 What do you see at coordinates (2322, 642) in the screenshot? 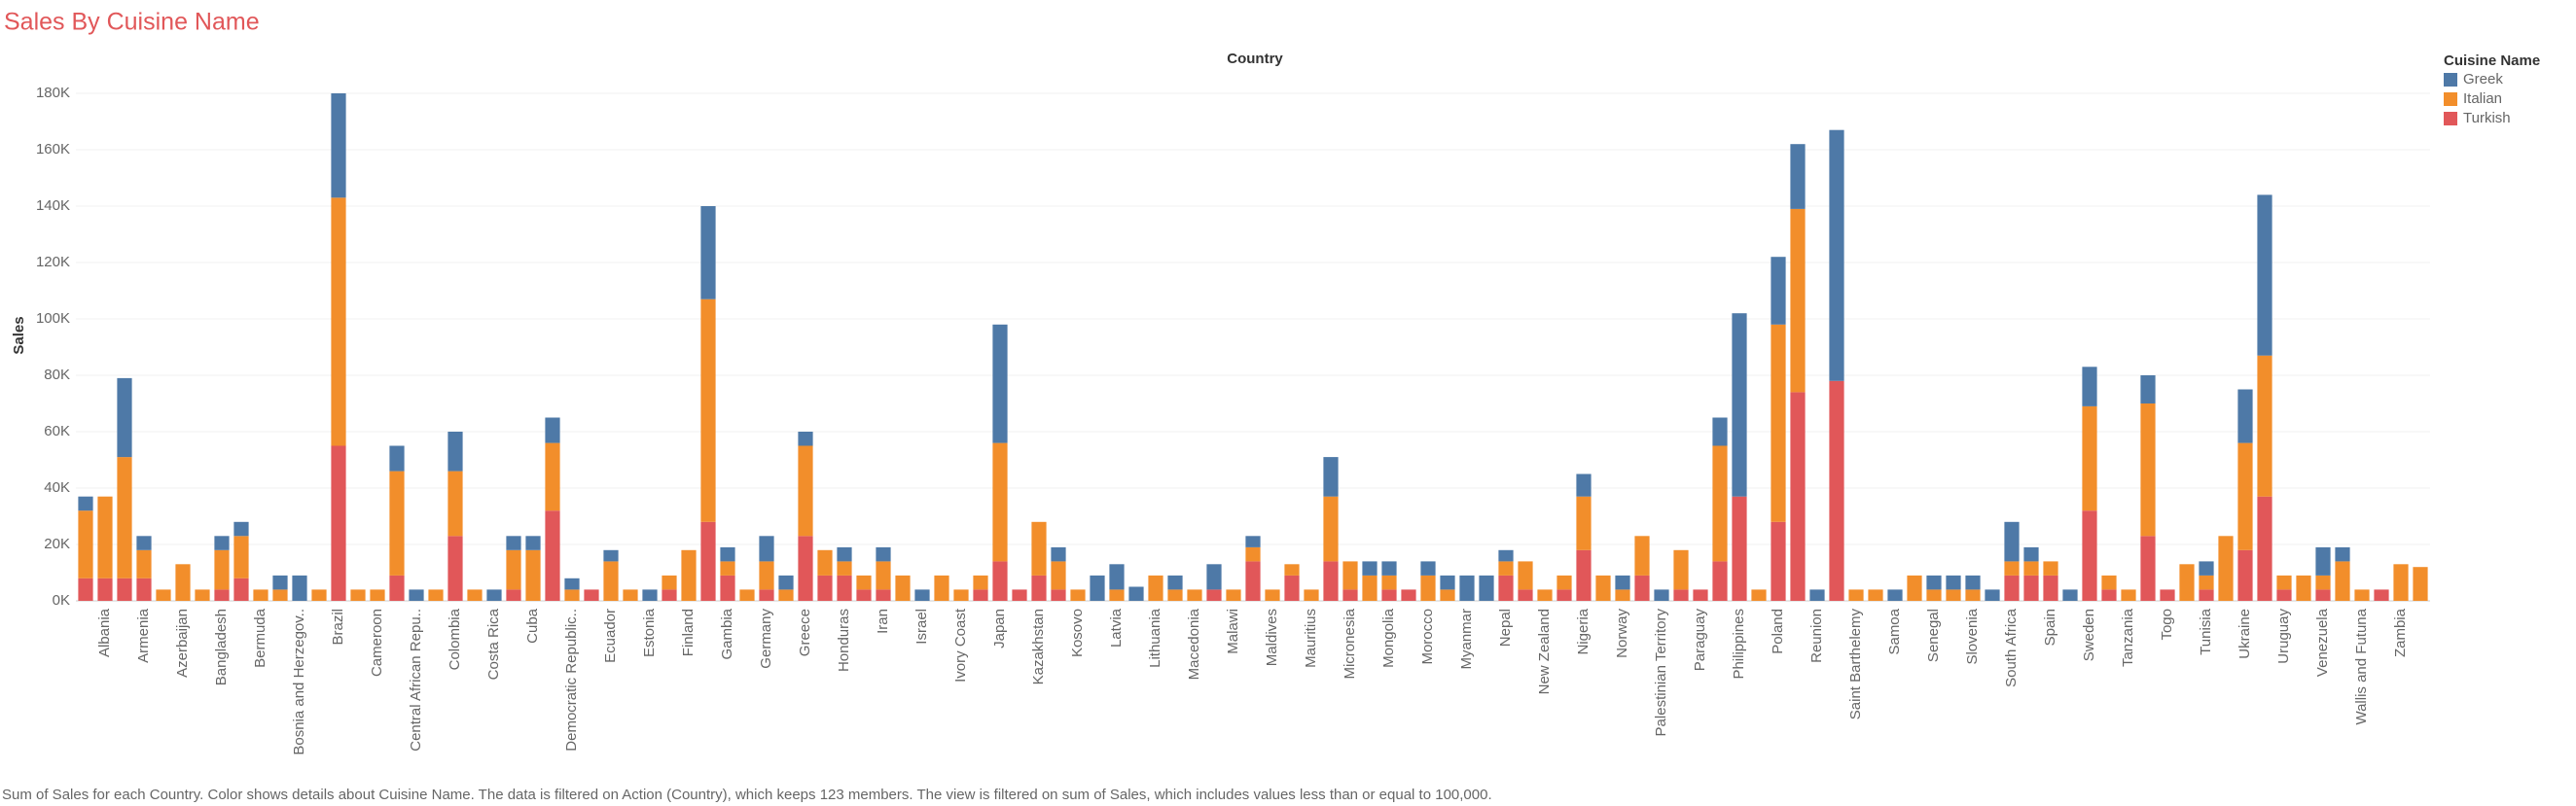
I see `x-tick-label: Venezuela` at bounding box center [2322, 642].